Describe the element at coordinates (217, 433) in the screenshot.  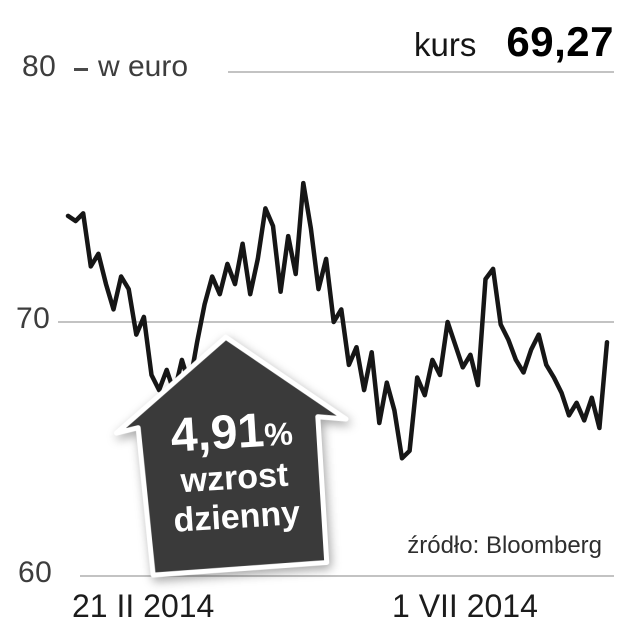
I see `change-percent-value: 4,91` at that location.